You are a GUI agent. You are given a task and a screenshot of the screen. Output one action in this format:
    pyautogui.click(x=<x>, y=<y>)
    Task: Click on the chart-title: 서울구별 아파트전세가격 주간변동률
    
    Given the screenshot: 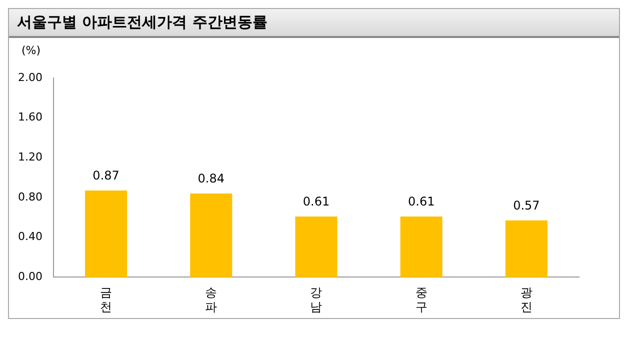 What is the action you would take?
    pyautogui.click(x=314, y=23)
    